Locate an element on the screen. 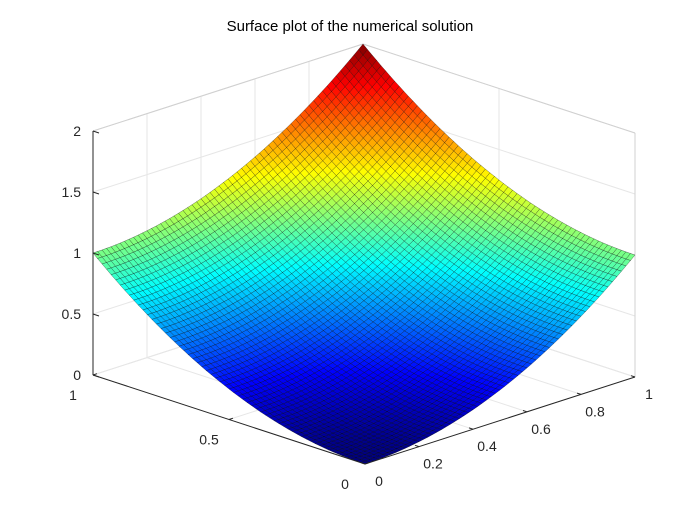 This screenshot has width=700, height=525. z-tick-label: 1 is located at coordinates (77, 253).